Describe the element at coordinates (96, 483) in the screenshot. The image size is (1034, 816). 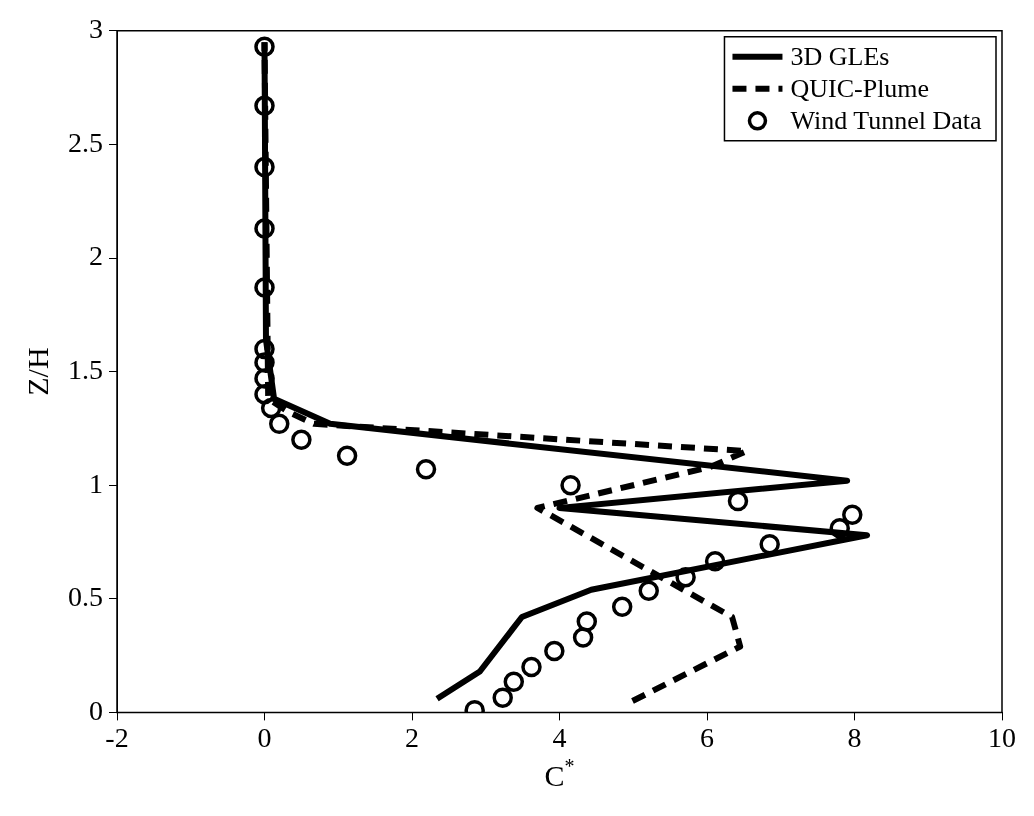
I see `y-tick-label: 1` at that location.